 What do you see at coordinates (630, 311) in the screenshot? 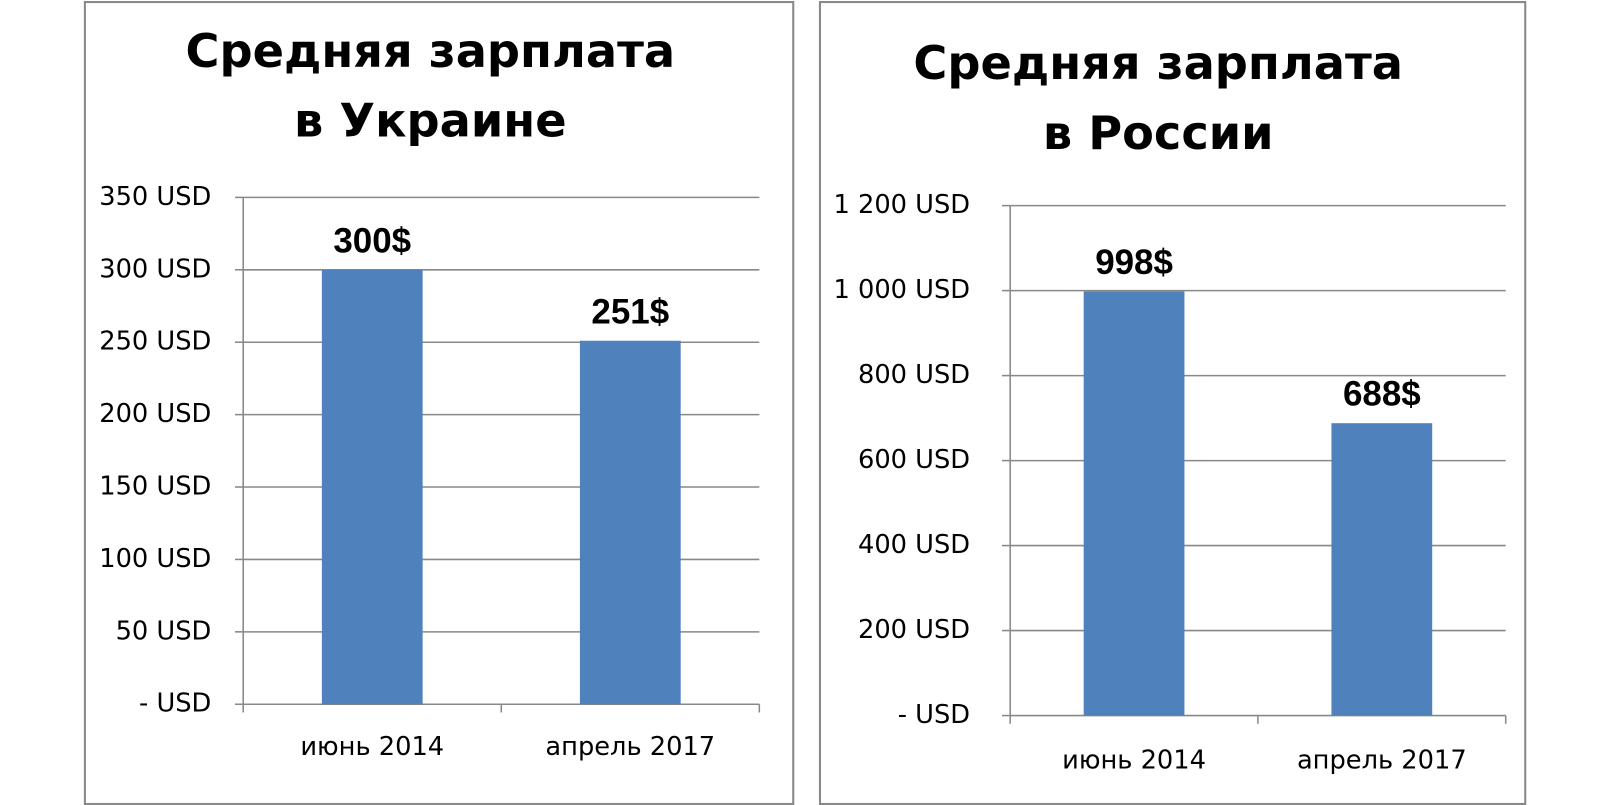
I see `value-label: 251$` at bounding box center [630, 311].